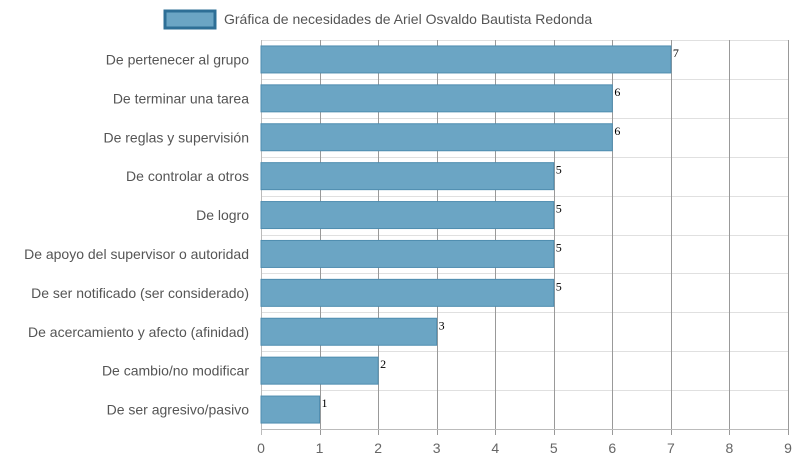 Image resolution: width=796 pixels, height=463 pixels. I want to click on x-axis-ticks: 0 1 2 3 4 5 6 7 8 9, so click(524, 448).